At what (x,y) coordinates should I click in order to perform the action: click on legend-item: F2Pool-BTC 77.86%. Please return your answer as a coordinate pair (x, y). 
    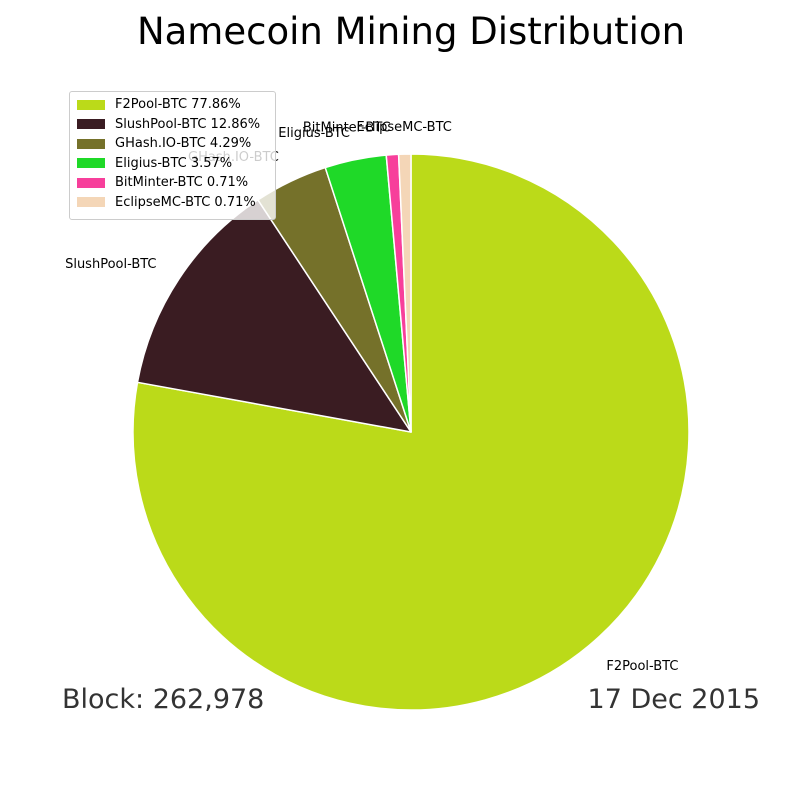
    Looking at the image, I should click on (176, 105).